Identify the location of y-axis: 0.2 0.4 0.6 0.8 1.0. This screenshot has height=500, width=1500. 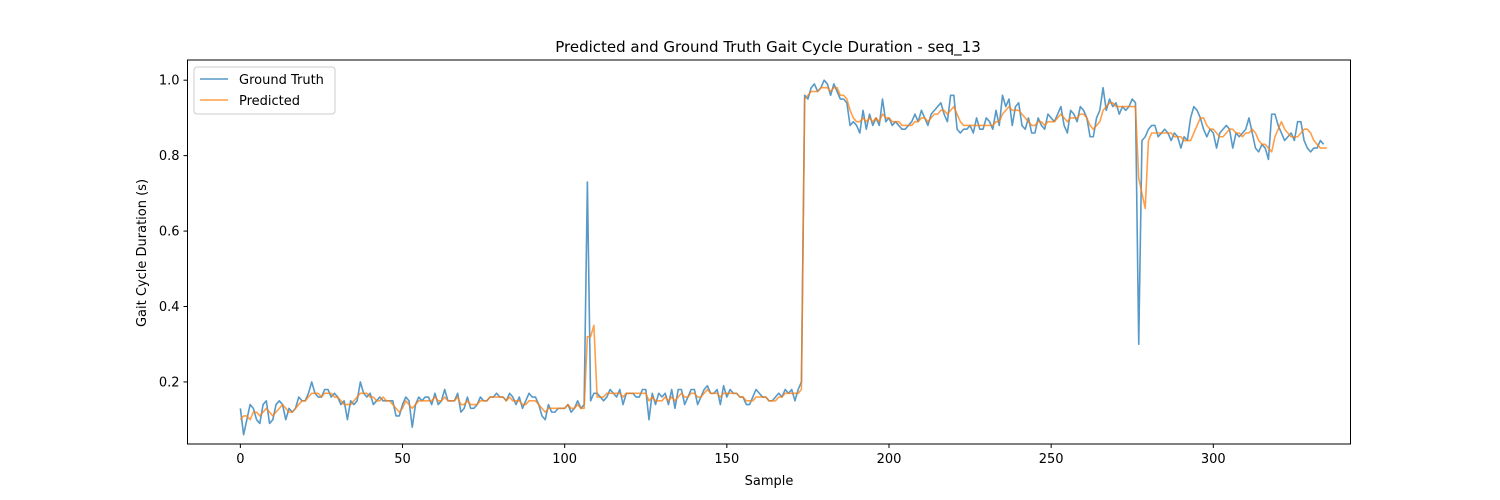
(173, 232).